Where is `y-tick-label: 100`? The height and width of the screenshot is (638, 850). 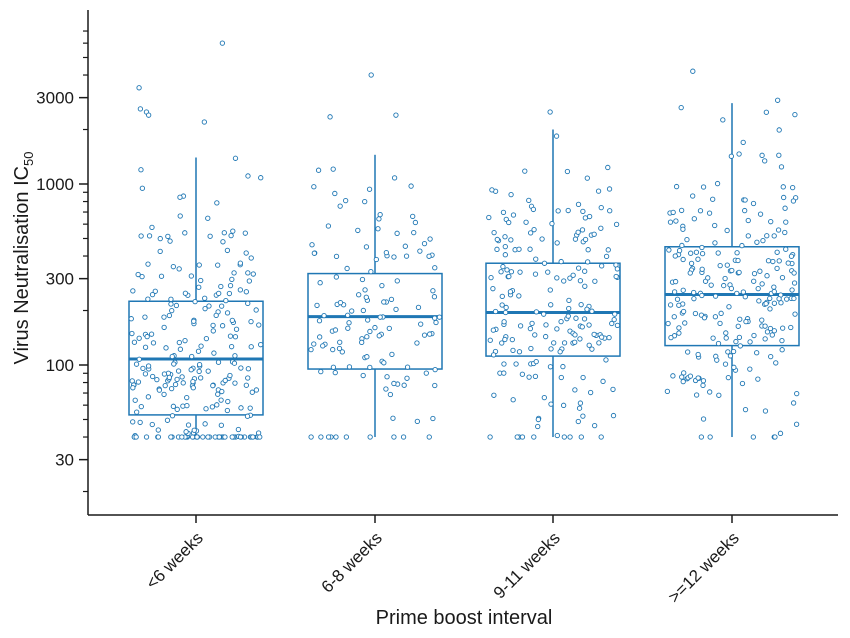 y-tick-label: 100 is located at coordinates (60, 365).